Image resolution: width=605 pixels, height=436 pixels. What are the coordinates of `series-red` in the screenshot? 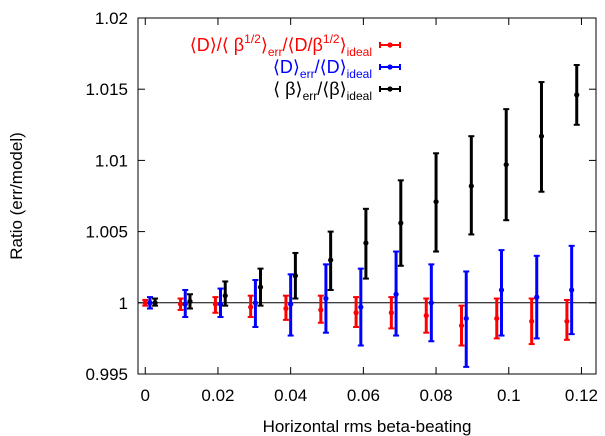 It's located at (356, 320).